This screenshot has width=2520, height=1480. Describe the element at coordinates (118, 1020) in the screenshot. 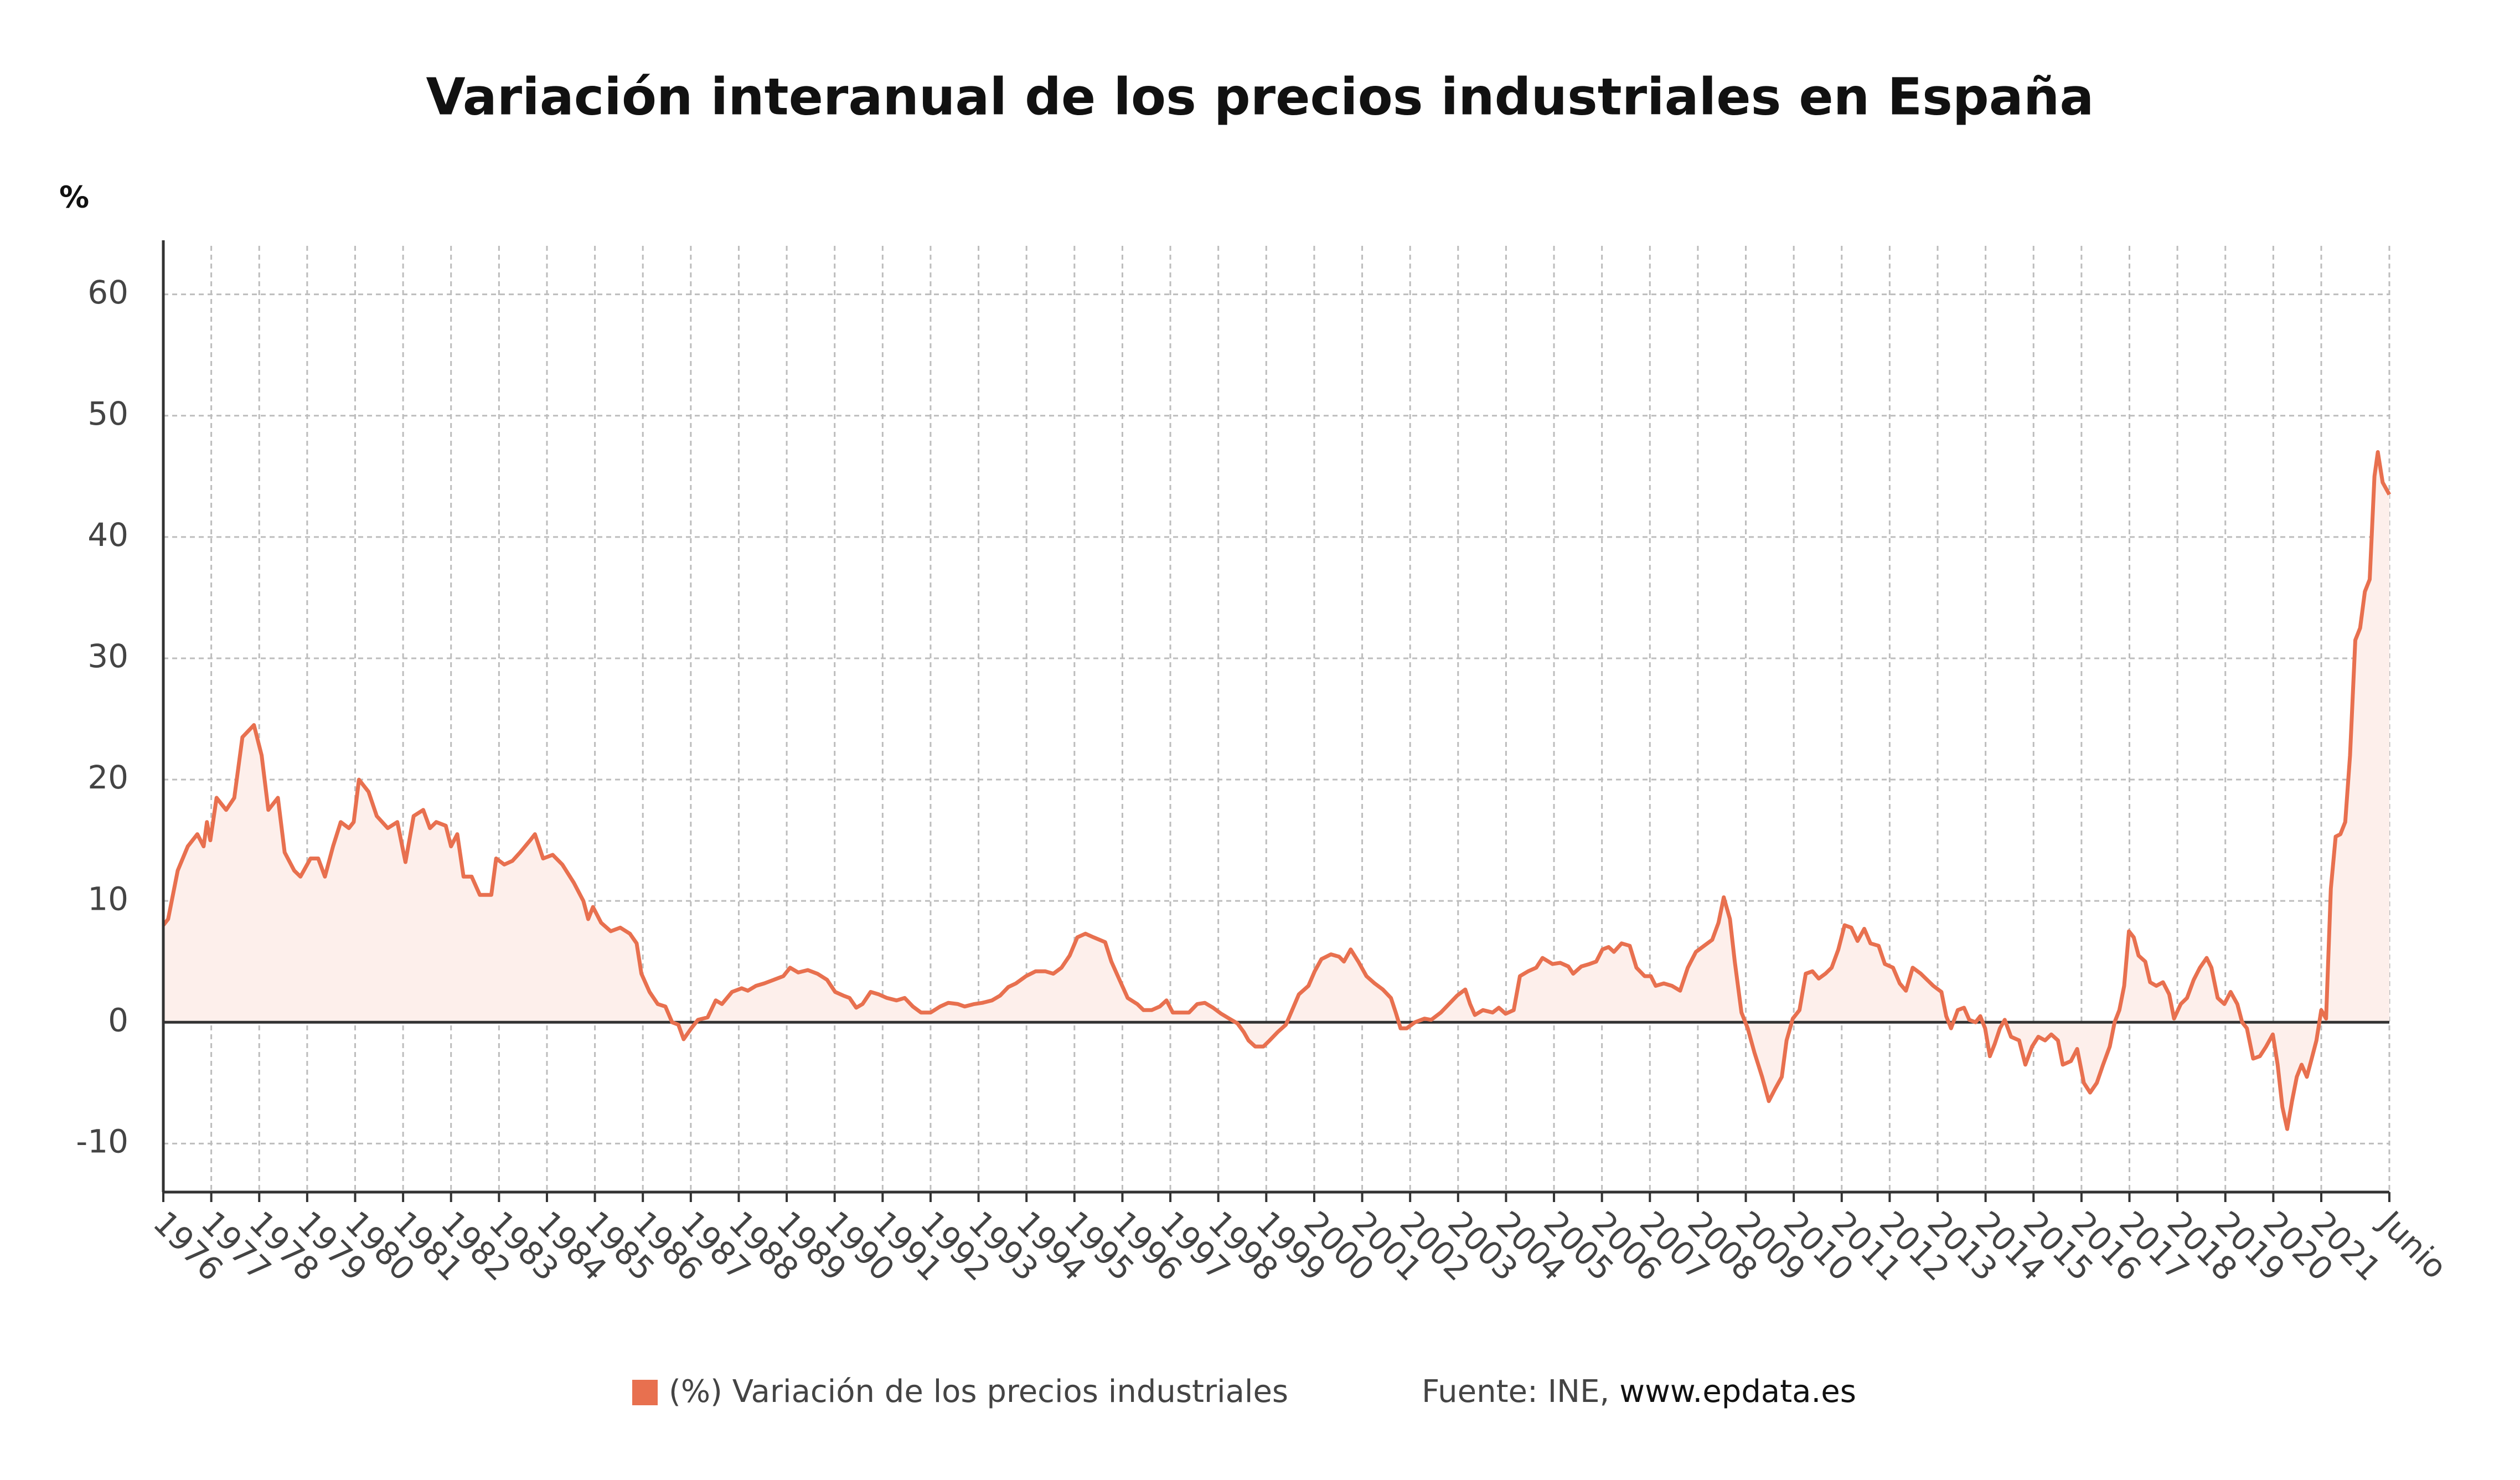

I see `y-tick-label: 0` at that location.